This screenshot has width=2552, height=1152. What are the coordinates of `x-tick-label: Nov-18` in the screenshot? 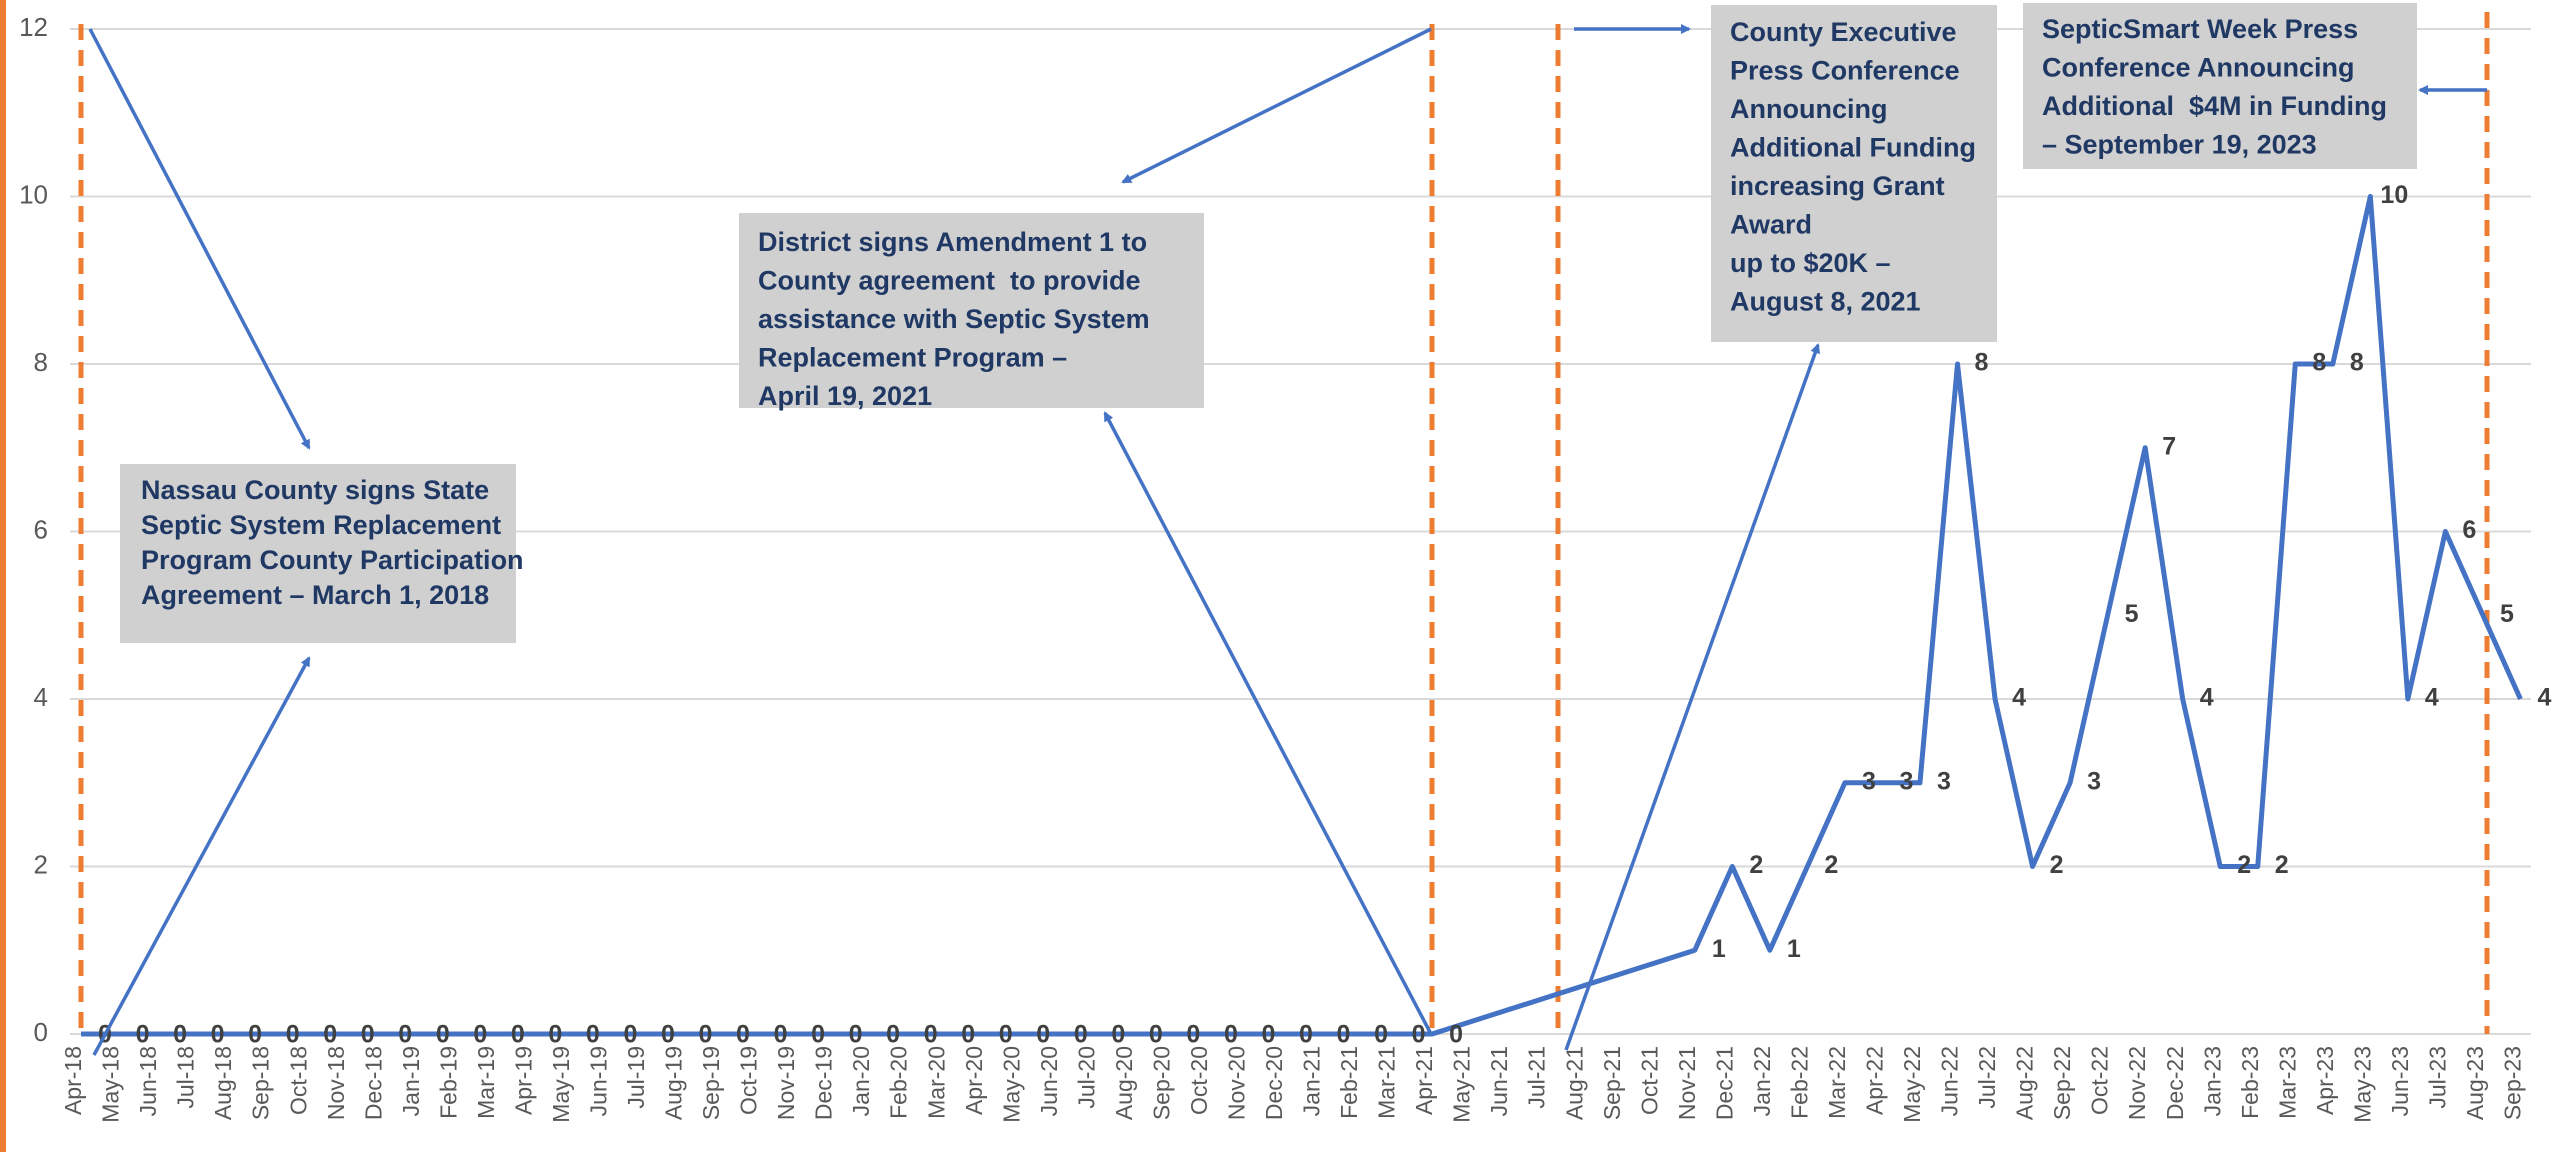 It's located at (336, 1083).